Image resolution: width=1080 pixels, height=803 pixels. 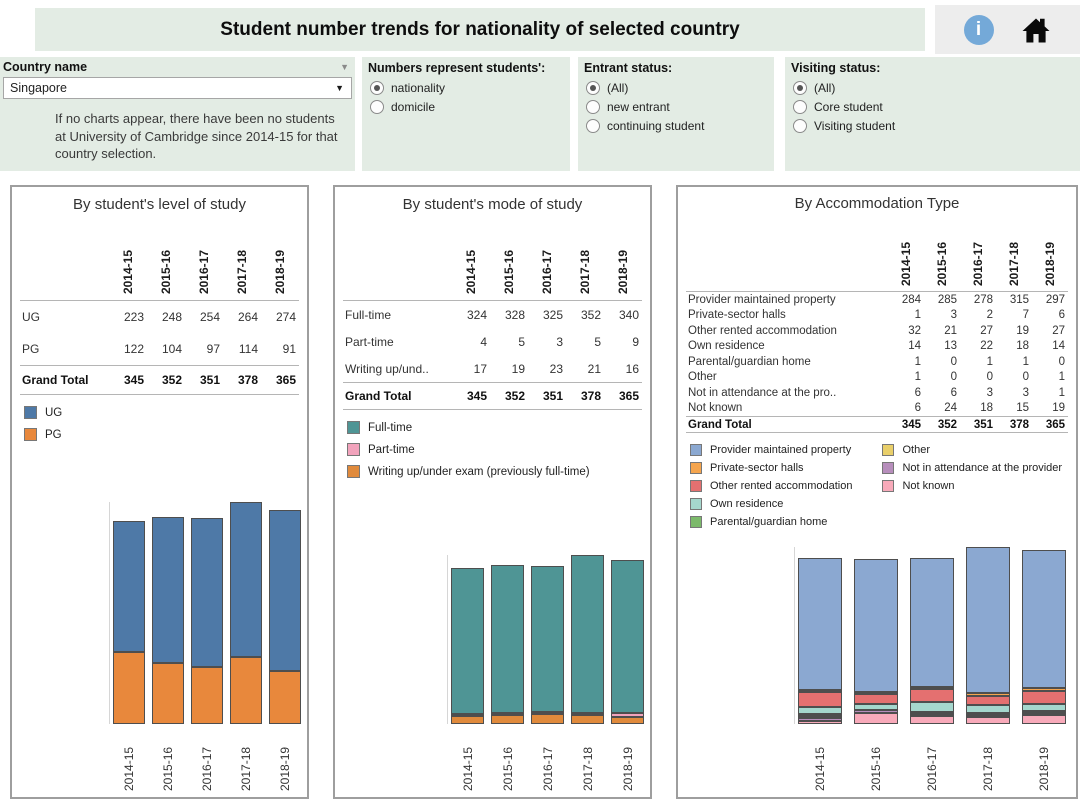 What do you see at coordinates (468, 449) in the screenshot?
I see `legend-item-part-time: Part-time` at bounding box center [468, 449].